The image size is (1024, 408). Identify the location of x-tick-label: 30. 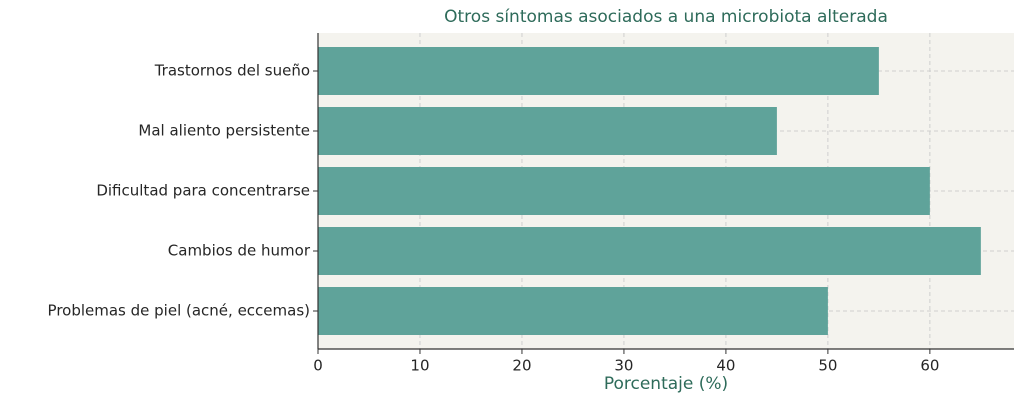
(623, 366).